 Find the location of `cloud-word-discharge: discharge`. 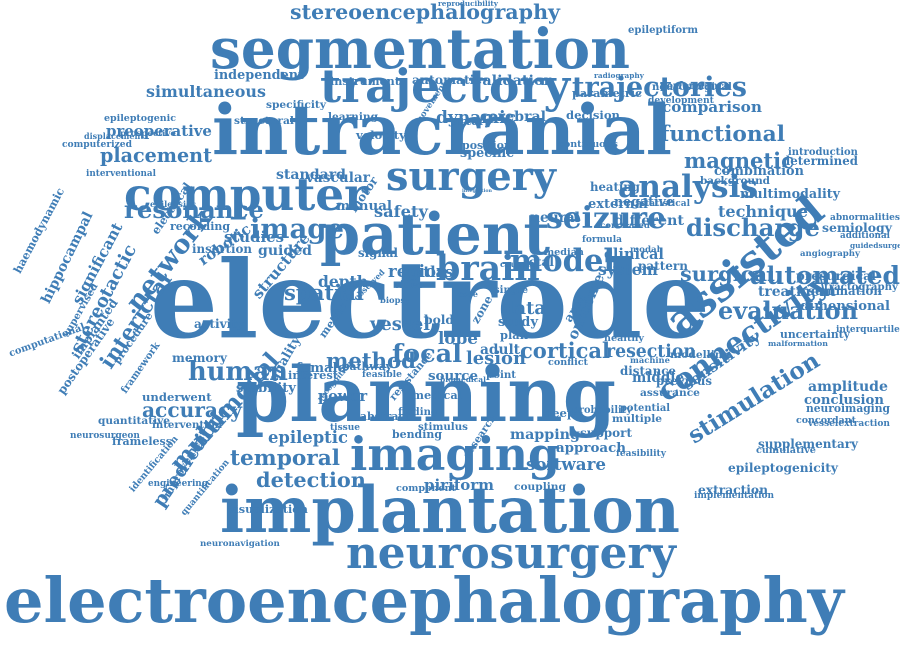

cloud-word-discharge: discharge is located at coordinates (753, 227).